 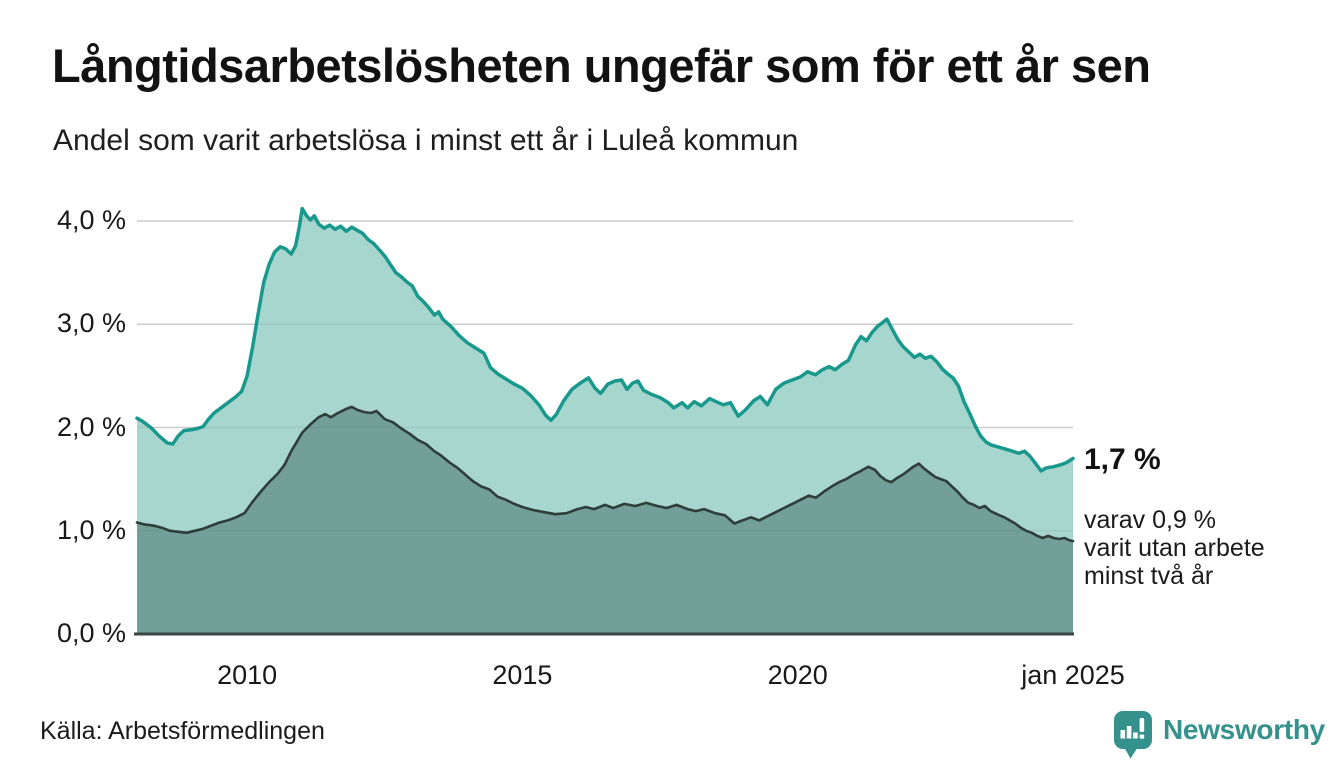 I want to click on annotation-note-line: varav 0,9 %, so click(x=1150, y=520).